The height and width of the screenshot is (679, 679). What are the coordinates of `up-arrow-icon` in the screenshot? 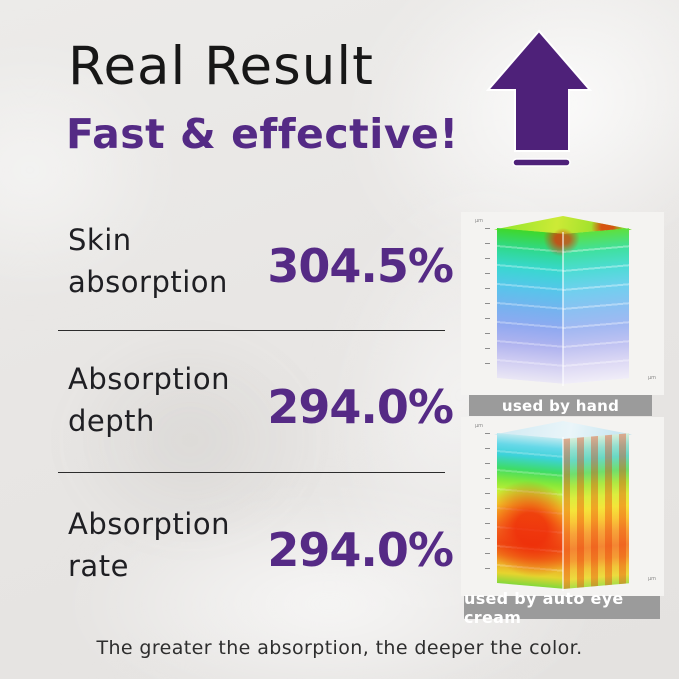 It's located at (542, 99).